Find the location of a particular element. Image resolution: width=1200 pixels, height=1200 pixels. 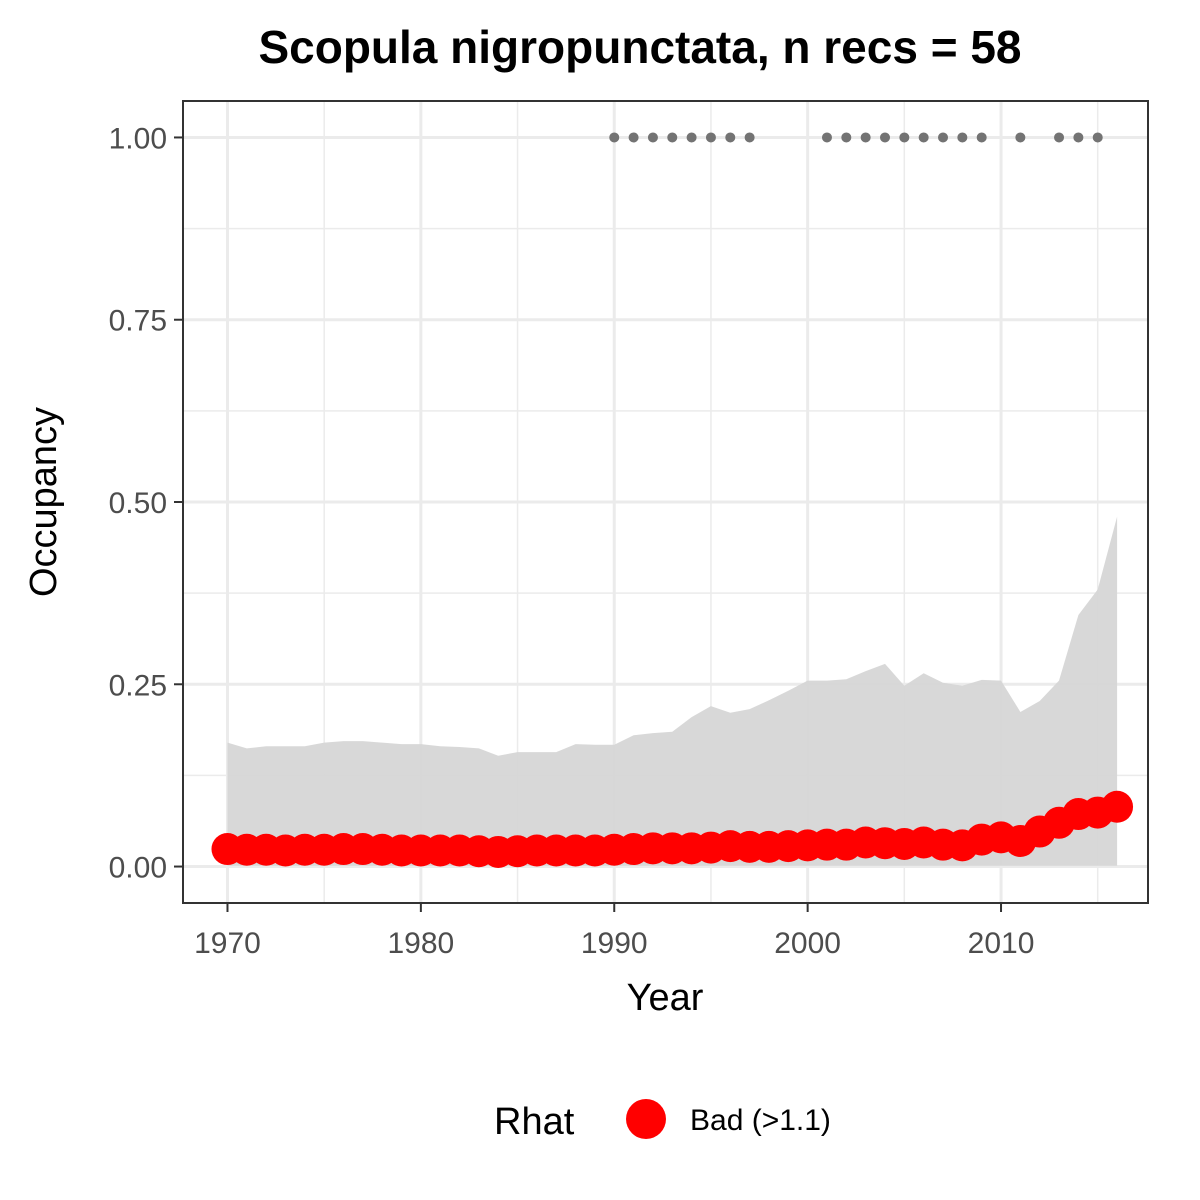

x-tick-label: 2000 is located at coordinates (807, 943).